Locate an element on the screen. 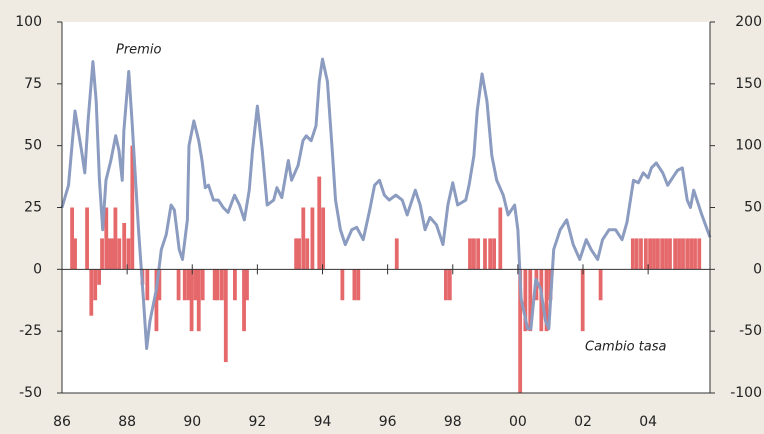 This screenshot has width=764, height=434. y-tick-label: 25 is located at coordinates (33, 208).